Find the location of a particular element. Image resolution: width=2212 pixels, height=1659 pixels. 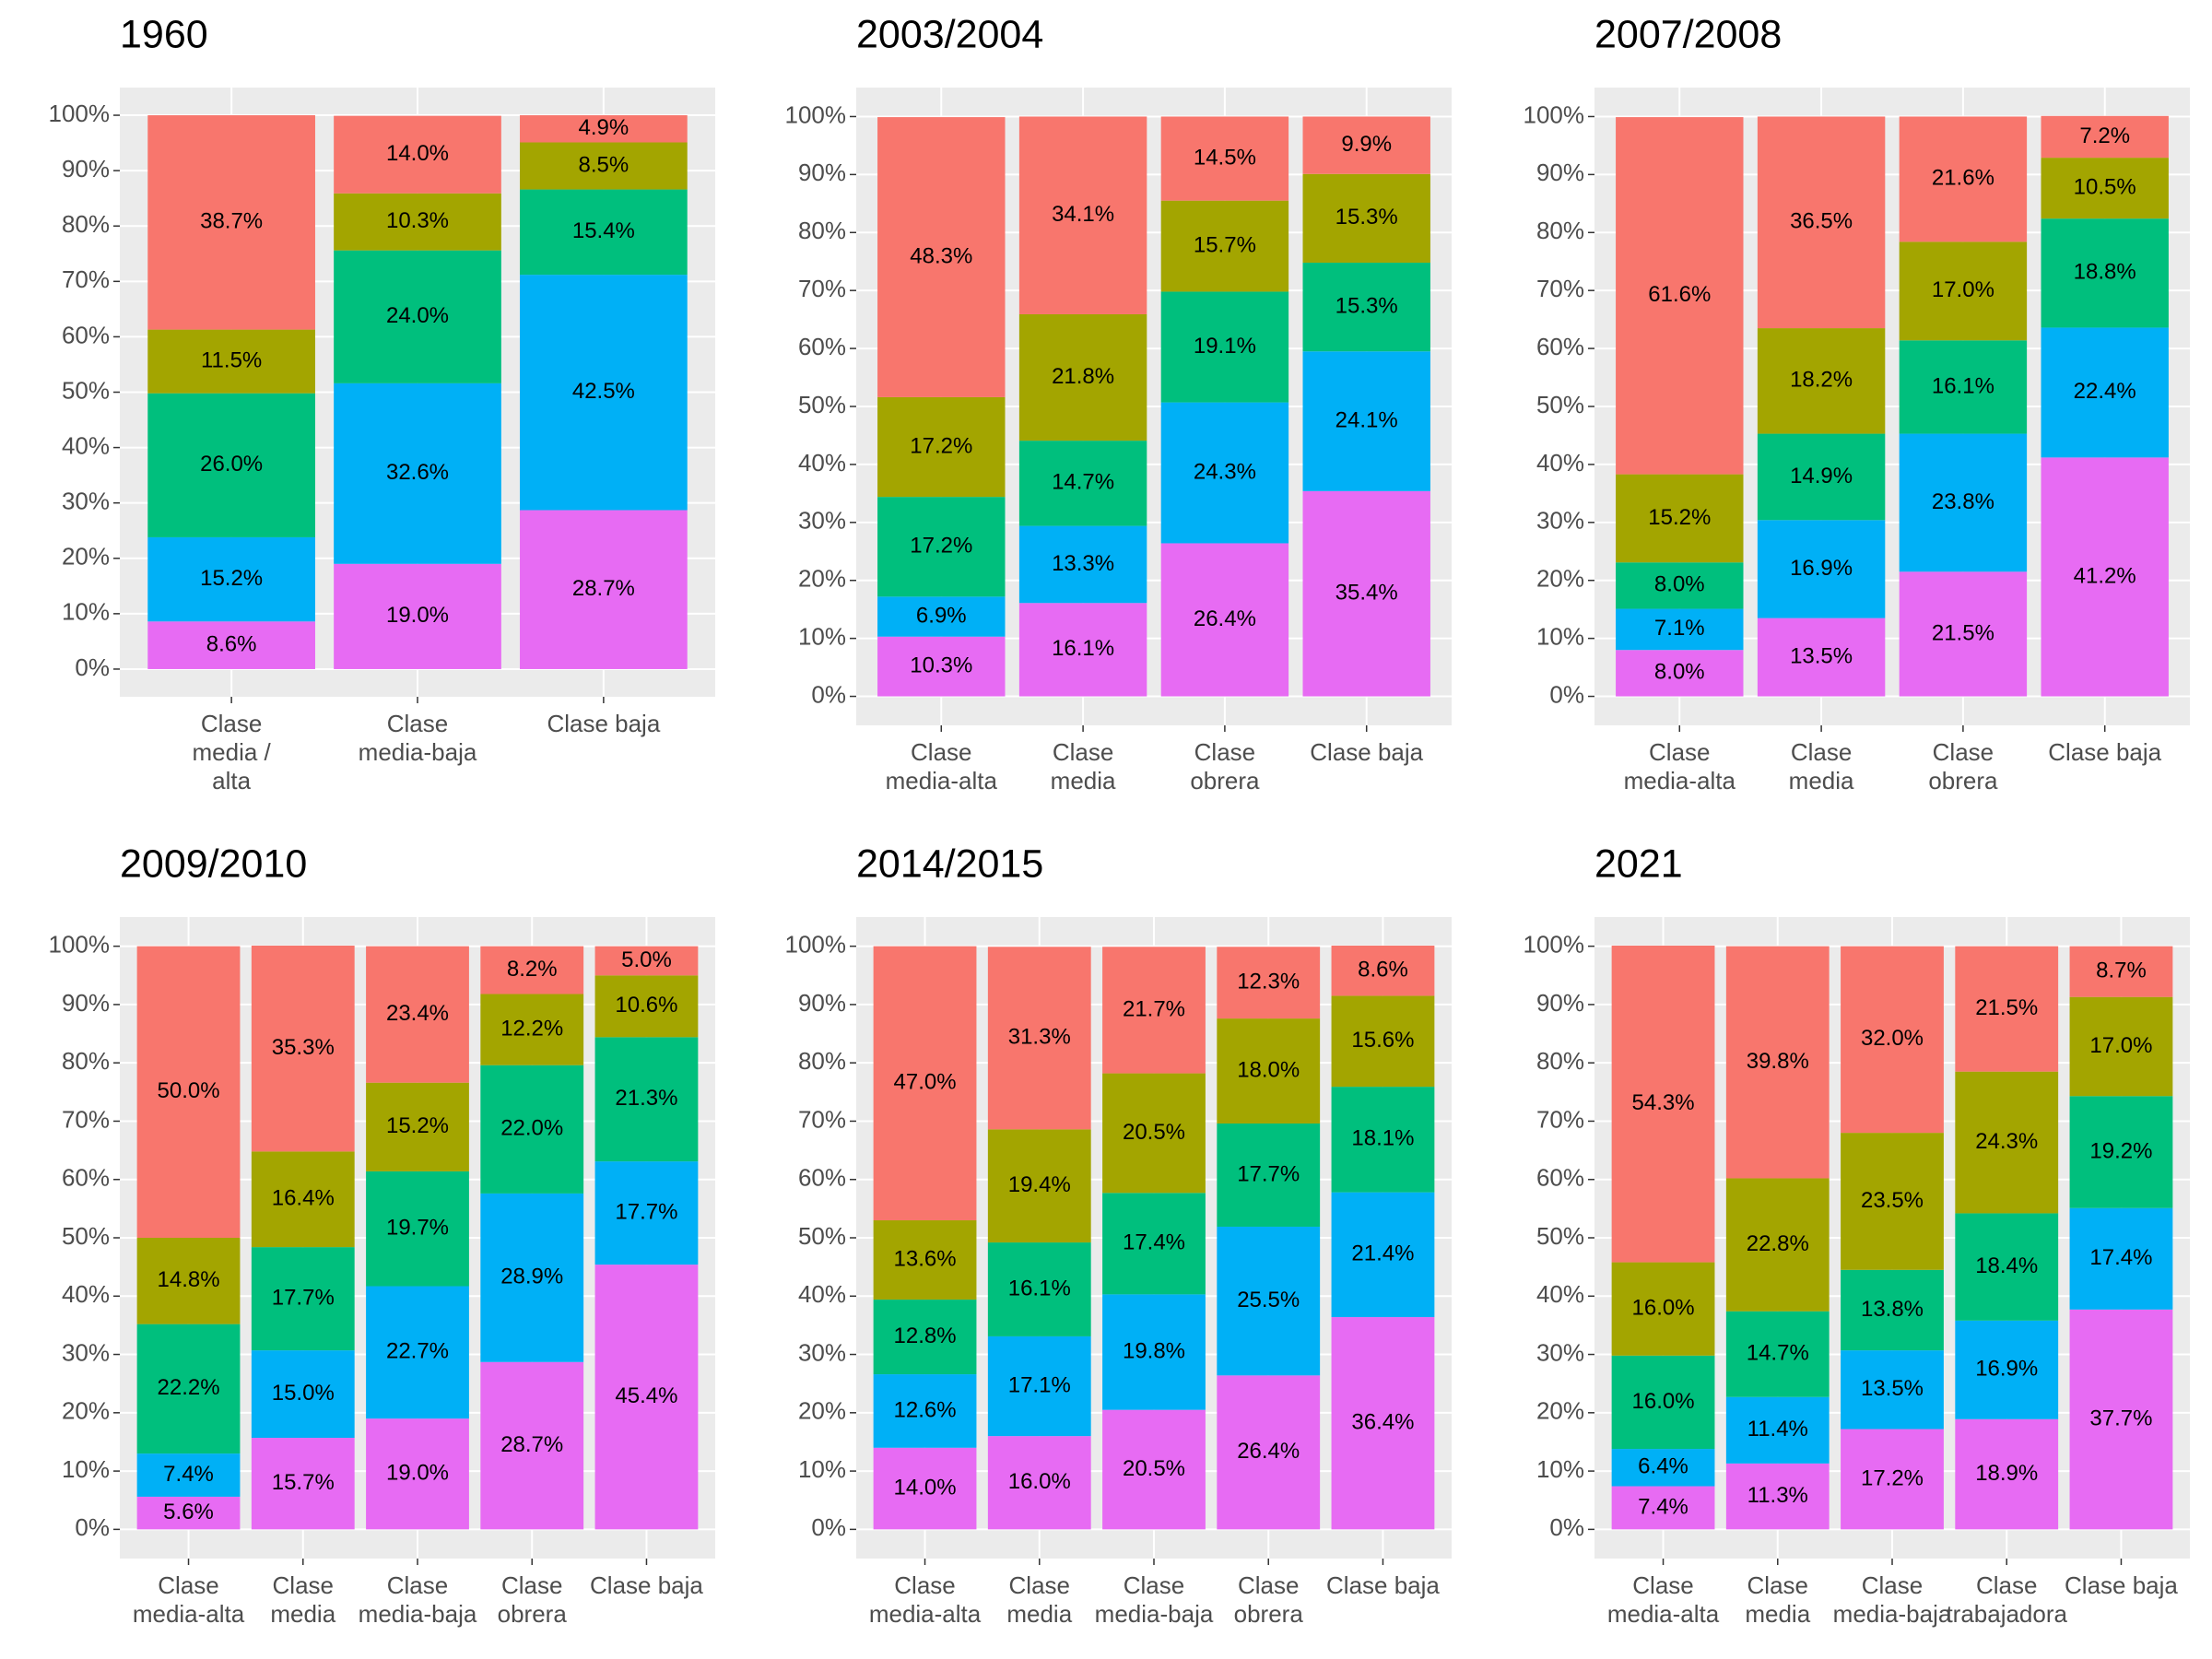

value-label: 14.7% is located at coordinates (1083, 482).